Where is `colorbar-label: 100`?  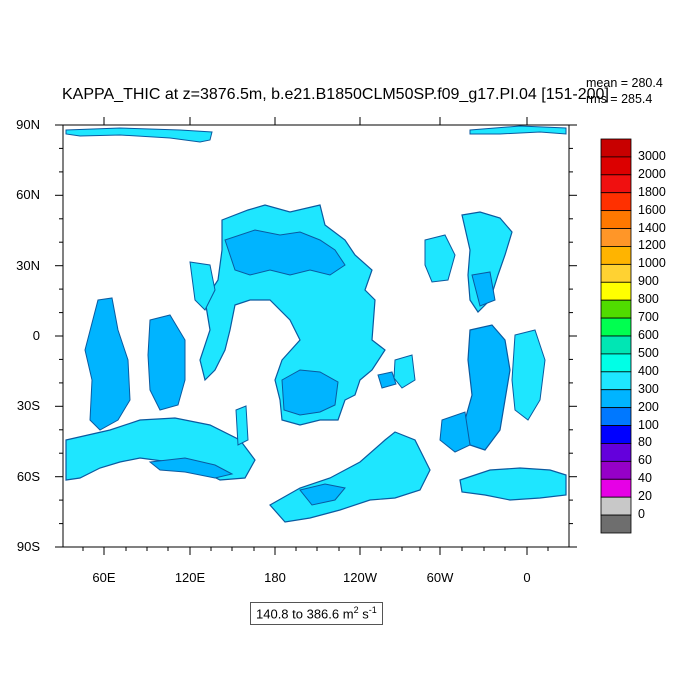 colorbar-label: 100 is located at coordinates (648, 424).